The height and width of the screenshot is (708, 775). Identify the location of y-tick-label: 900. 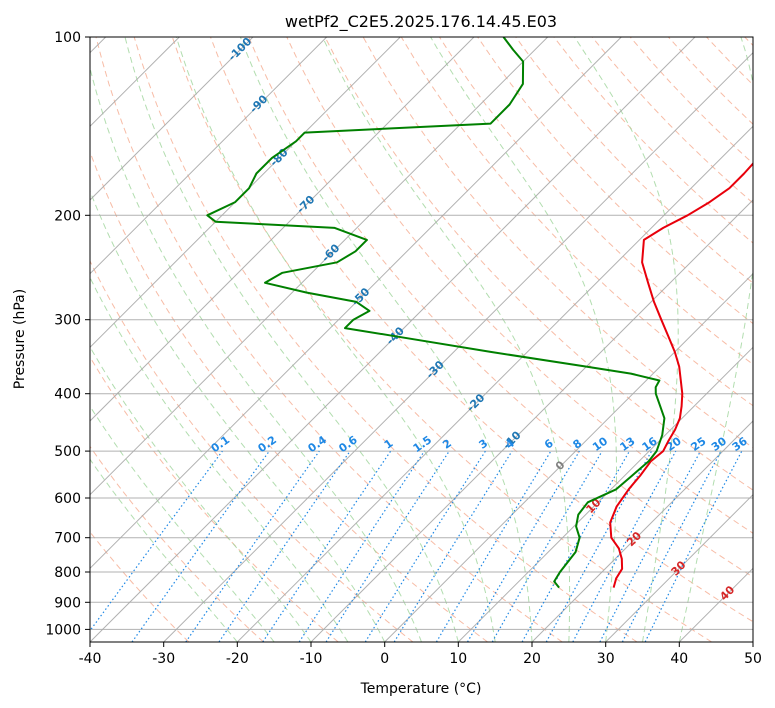
(67, 603).